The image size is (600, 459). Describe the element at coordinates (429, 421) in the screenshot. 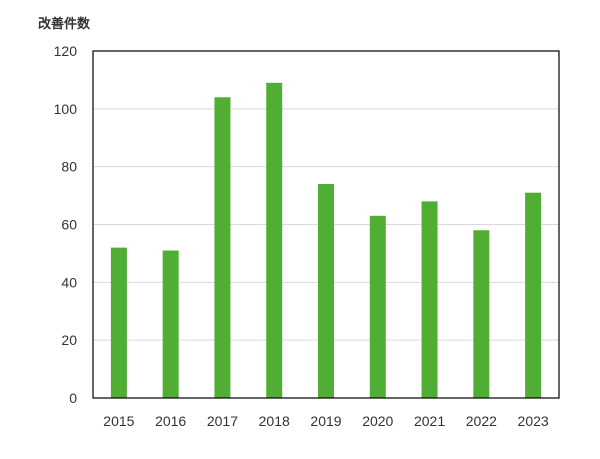

I see `x-tick-label: 2021` at that location.